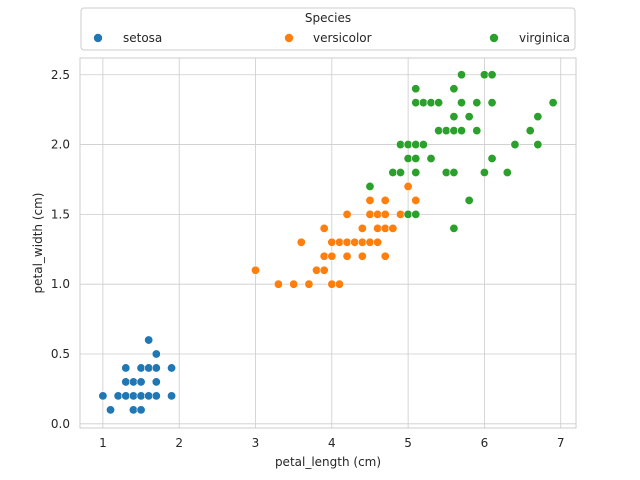  Describe the element at coordinates (561, 443) in the screenshot. I see `x-tick-label: 7` at that location.